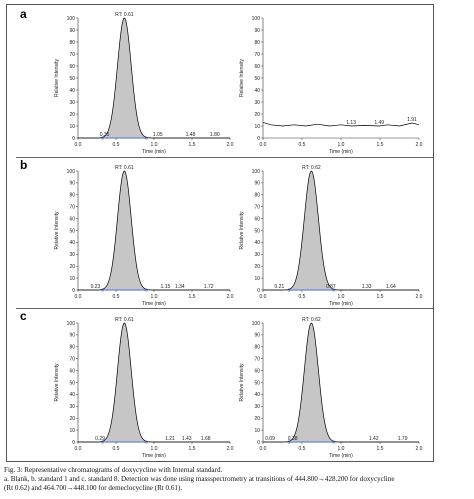 The width and height of the screenshot is (474, 499). I want to click on a-right-rt-annotation: 1.91, so click(412, 120).